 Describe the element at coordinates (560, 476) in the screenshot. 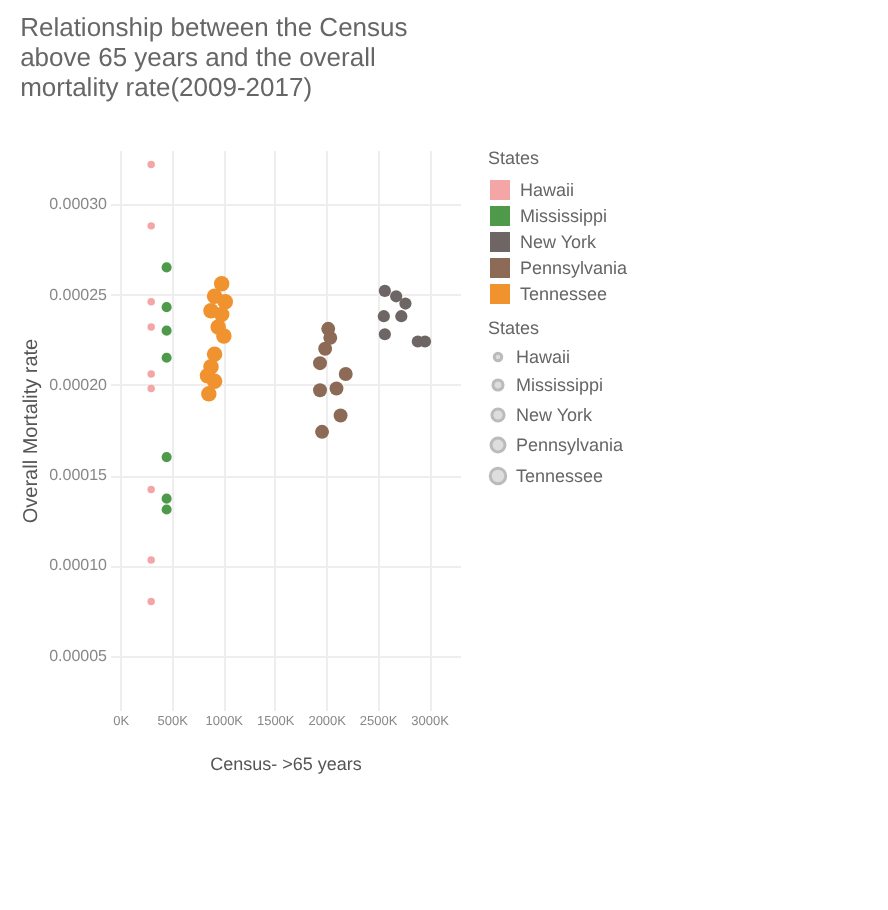

I see `text: Tennessee` at that location.